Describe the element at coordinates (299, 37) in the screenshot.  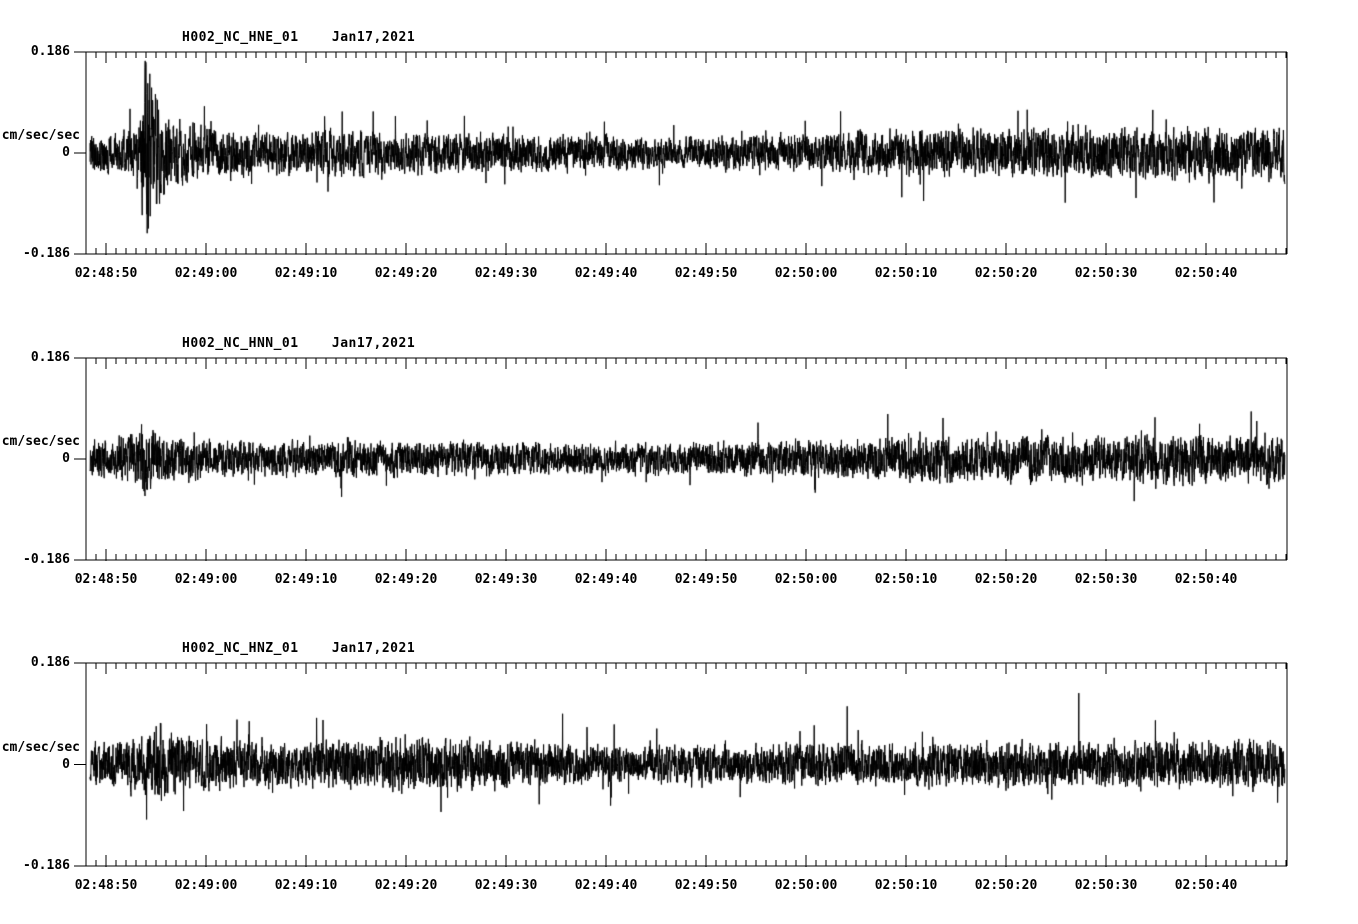
I see `panel-title: H002_NC_HNE_01 Jan17,2021` at that location.